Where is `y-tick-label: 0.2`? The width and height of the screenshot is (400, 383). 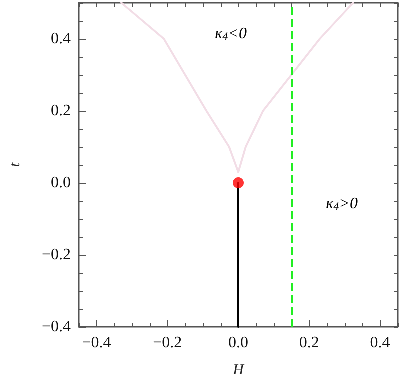
y-tick-label: 0.2 is located at coordinates (61, 111).